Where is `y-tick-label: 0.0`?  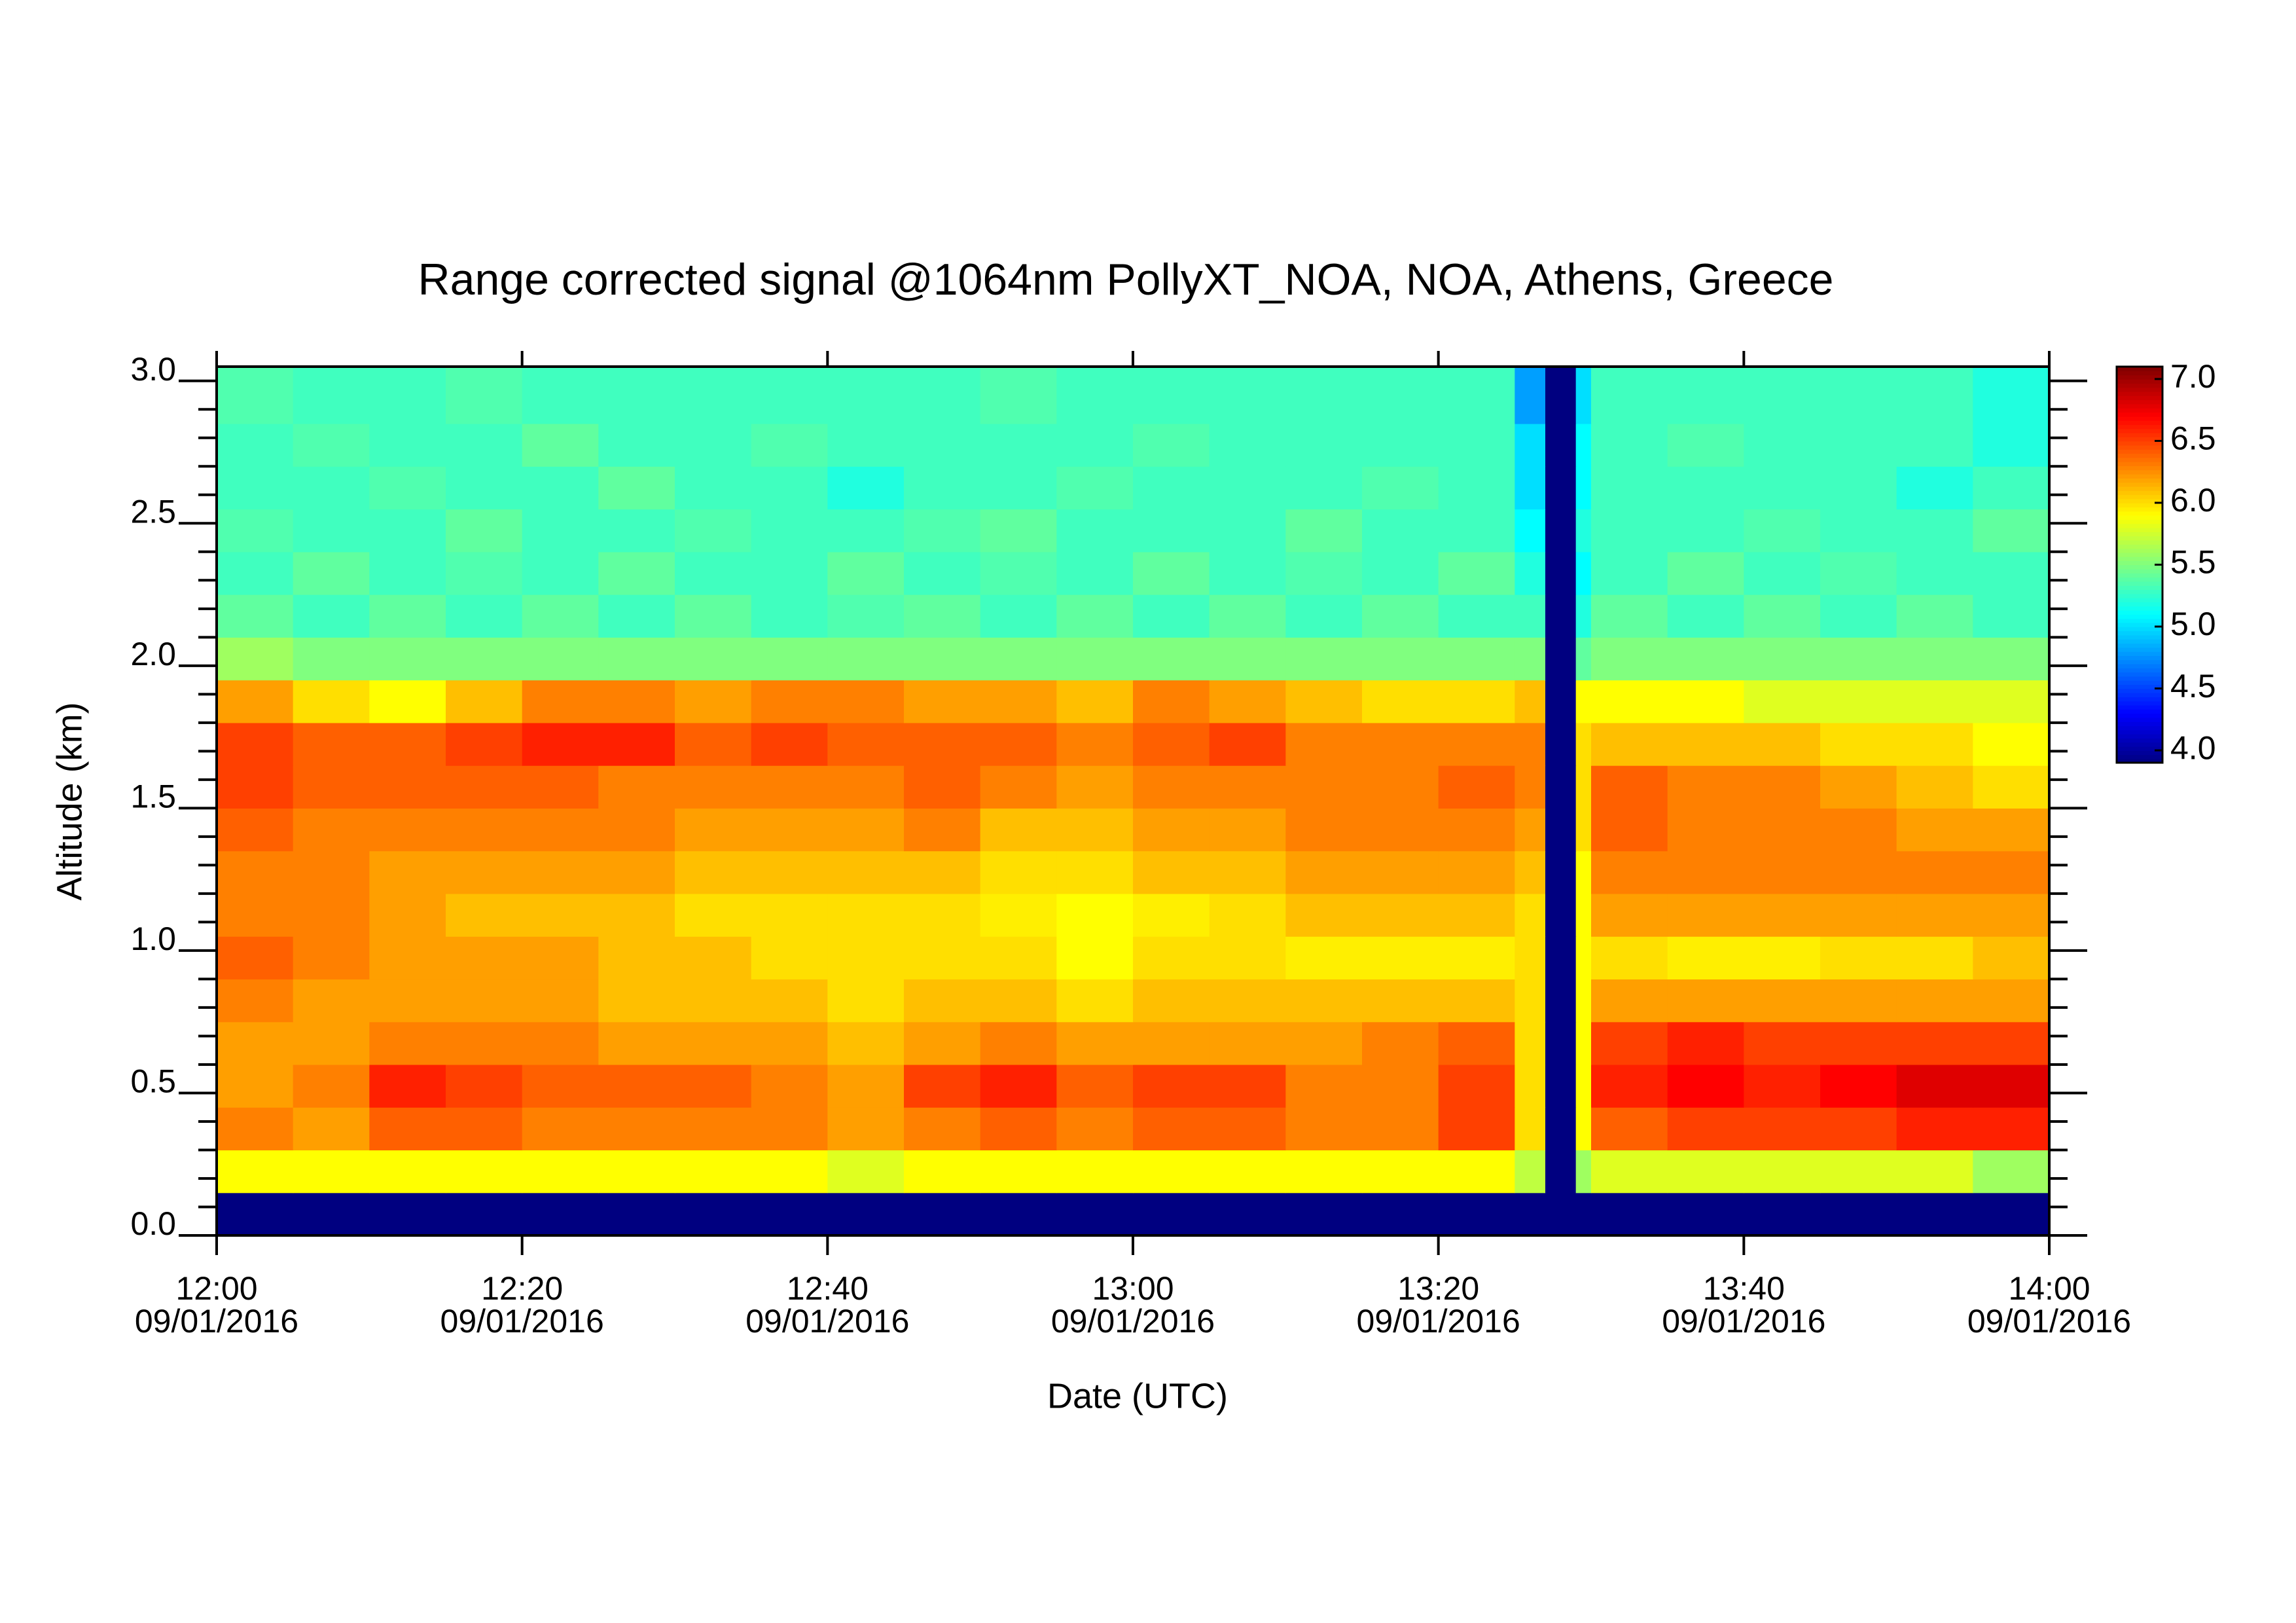
y-tick-label: 0.0 is located at coordinates (153, 1223).